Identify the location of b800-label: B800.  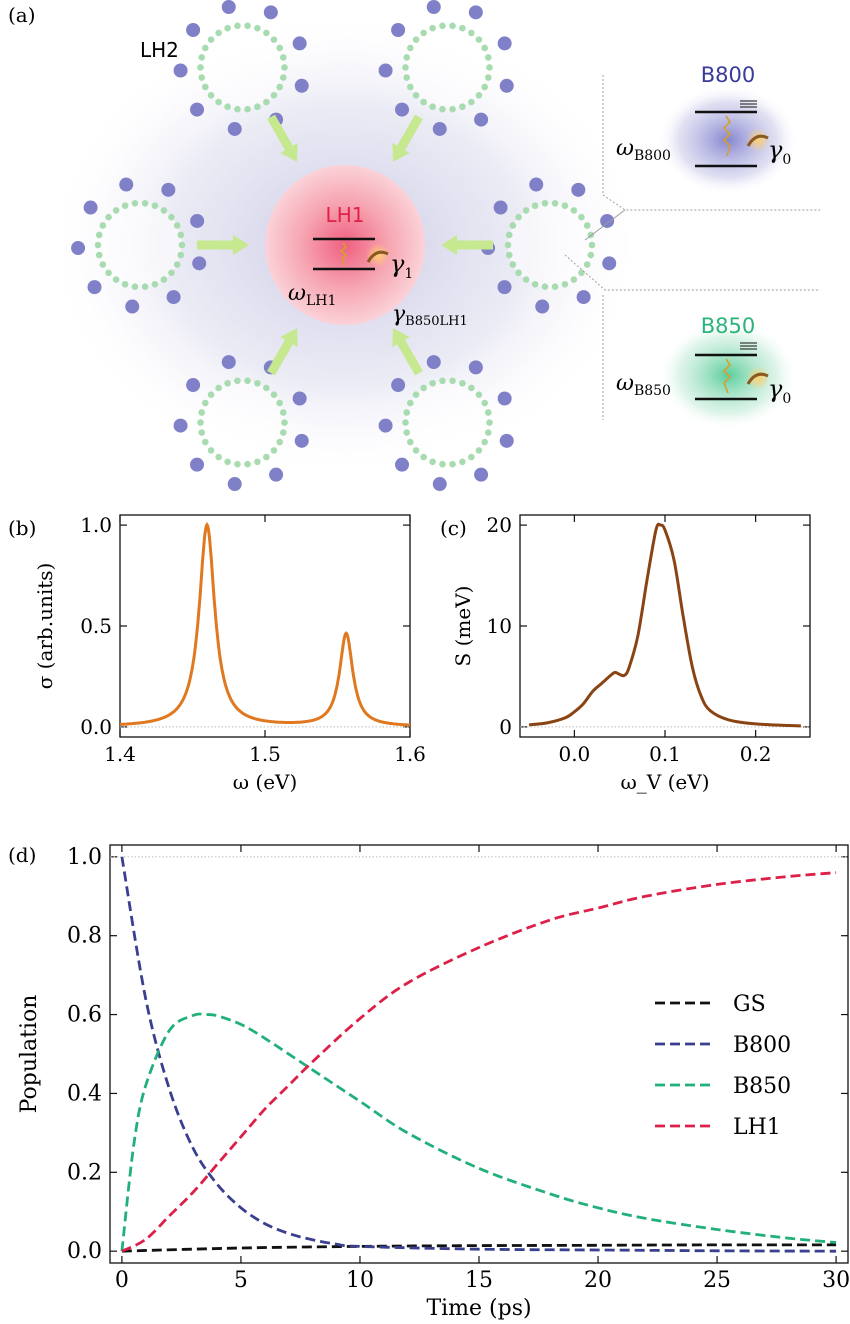
(728, 75).